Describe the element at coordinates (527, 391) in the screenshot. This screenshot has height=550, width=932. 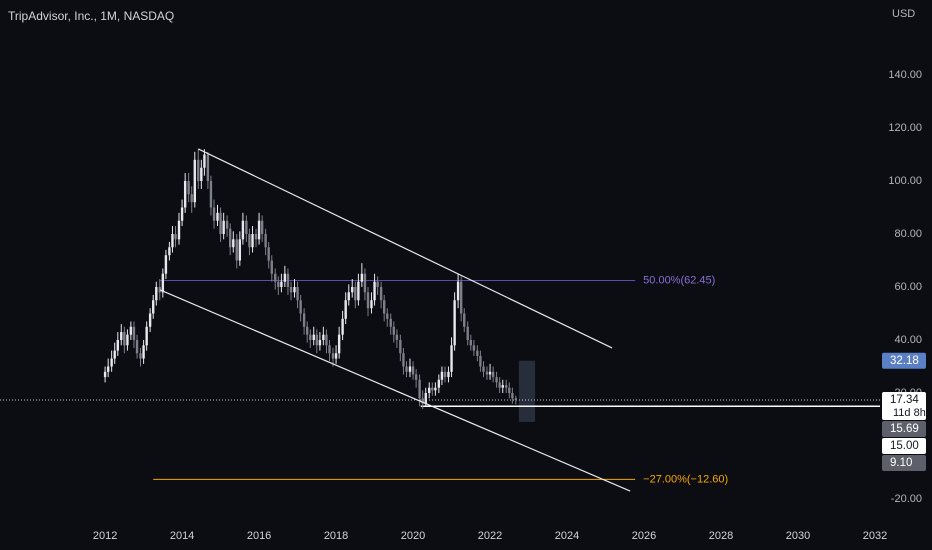
I see `forecast-box` at that location.